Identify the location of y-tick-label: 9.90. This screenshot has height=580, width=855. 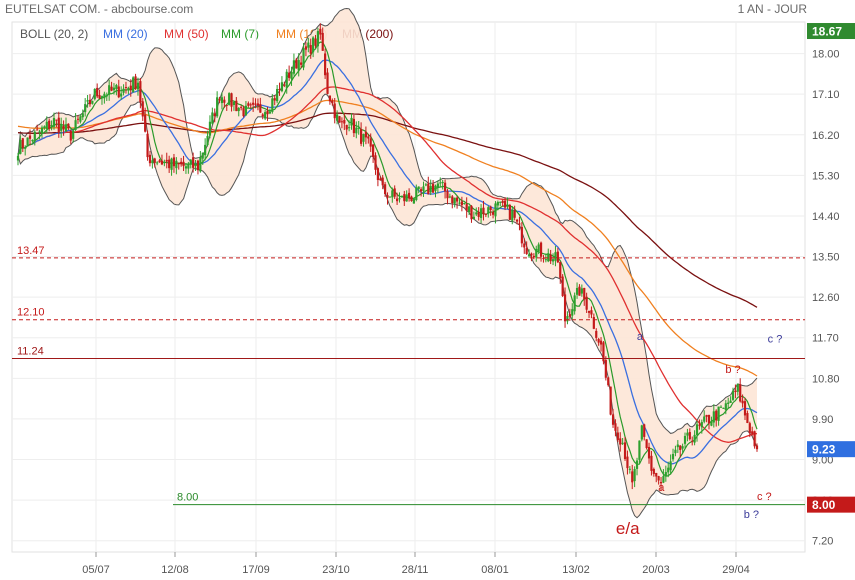
(822, 420).